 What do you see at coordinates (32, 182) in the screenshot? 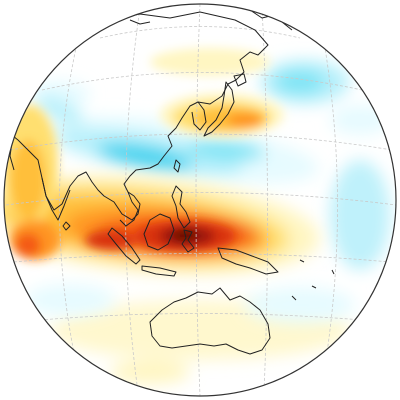
I see `western-indian-ocean-lobe` at bounding box center [32, 182].